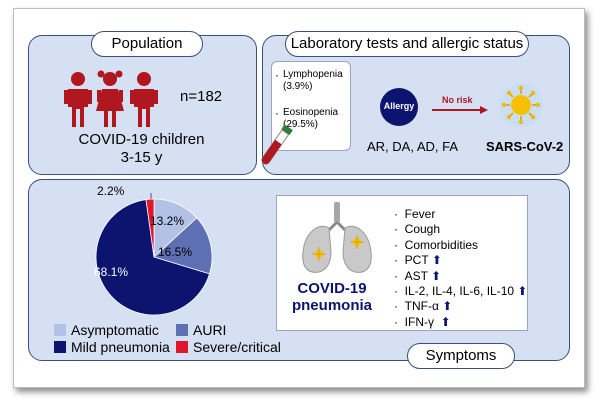  I want to click on pie-label-asymptomatic: 13.2%, so click(167, 221).